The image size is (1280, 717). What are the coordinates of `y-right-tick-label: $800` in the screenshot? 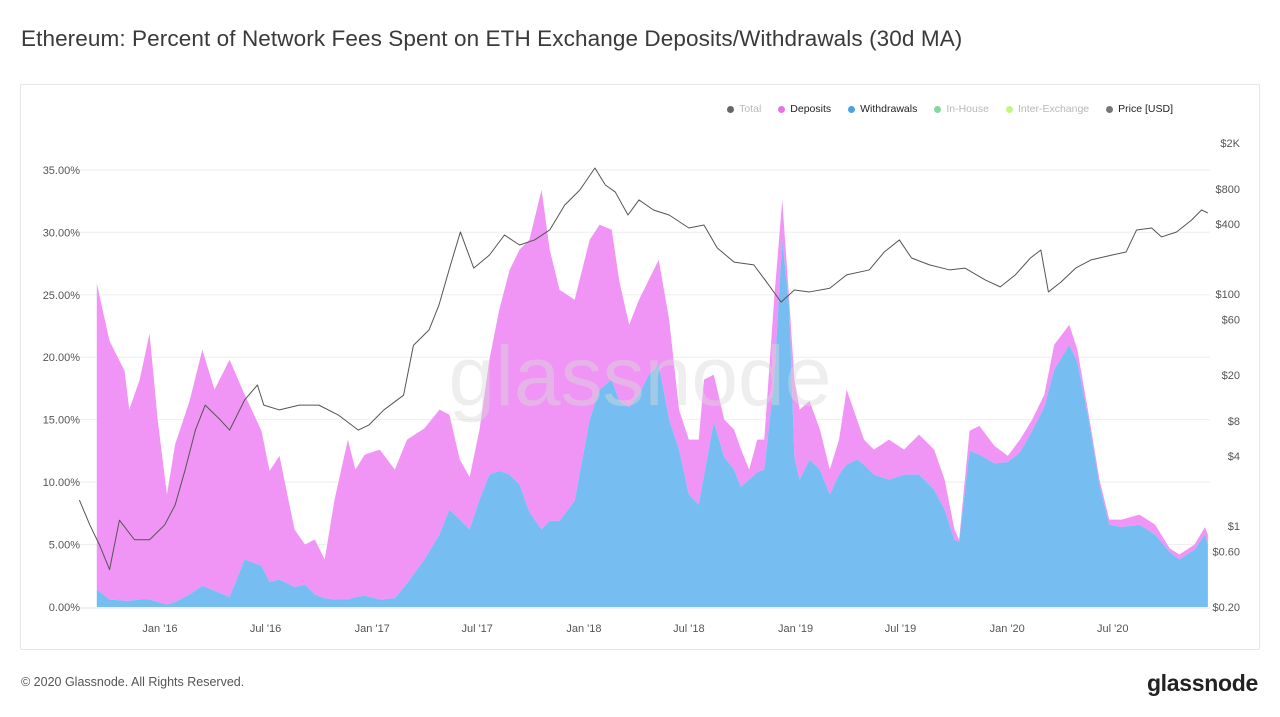 It's located at (1228, 190).